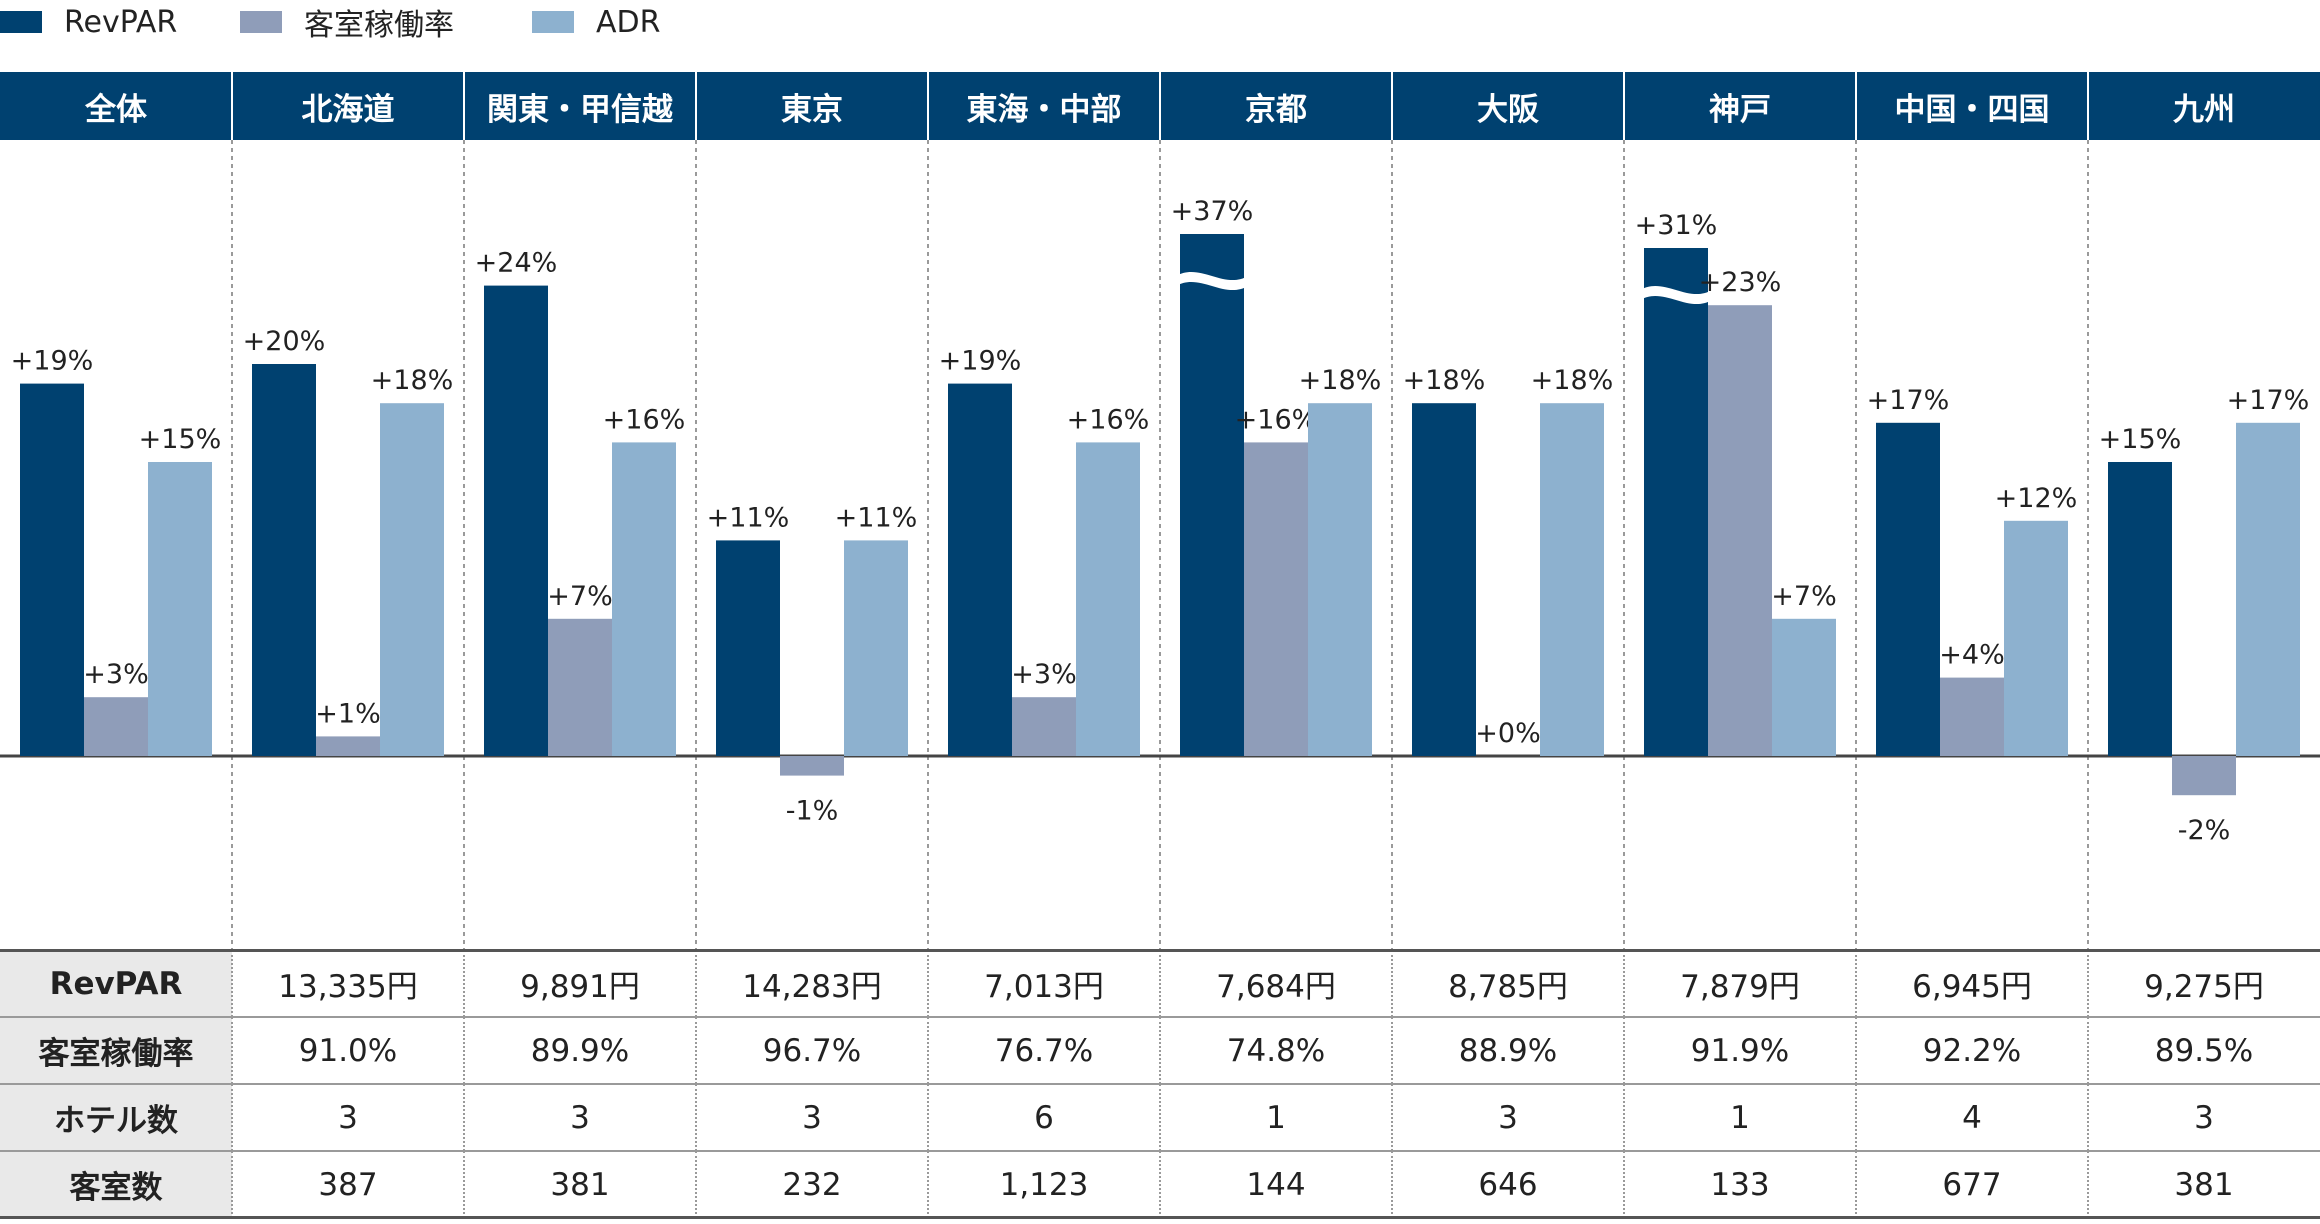 Image resolution: width=2320 pixels, height=1224 pixels. Describe the element at coordinates (1740, 987) in the screenshot. I see `table-cell: 7,879円` at that location.